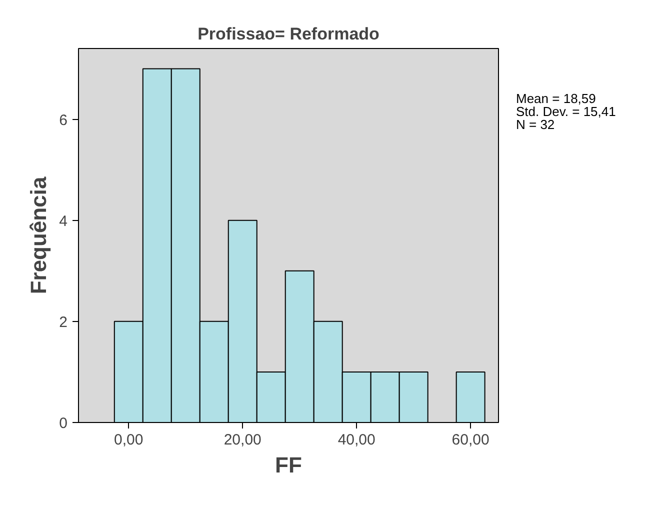  Describe the element at coordinates (556, 98) in the screenshot. I see `text: Mean = 18,59` at that location.